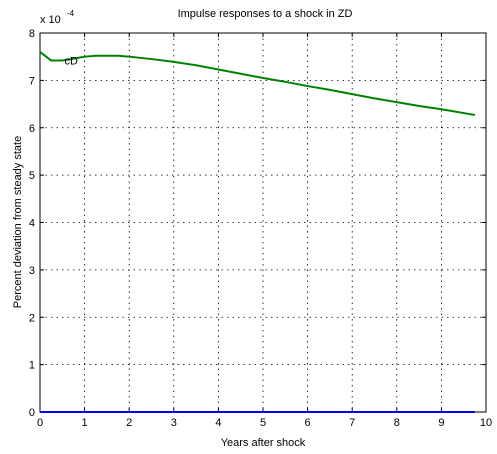  I want to click on scale-factor-label: x 10, so click(50, 20).